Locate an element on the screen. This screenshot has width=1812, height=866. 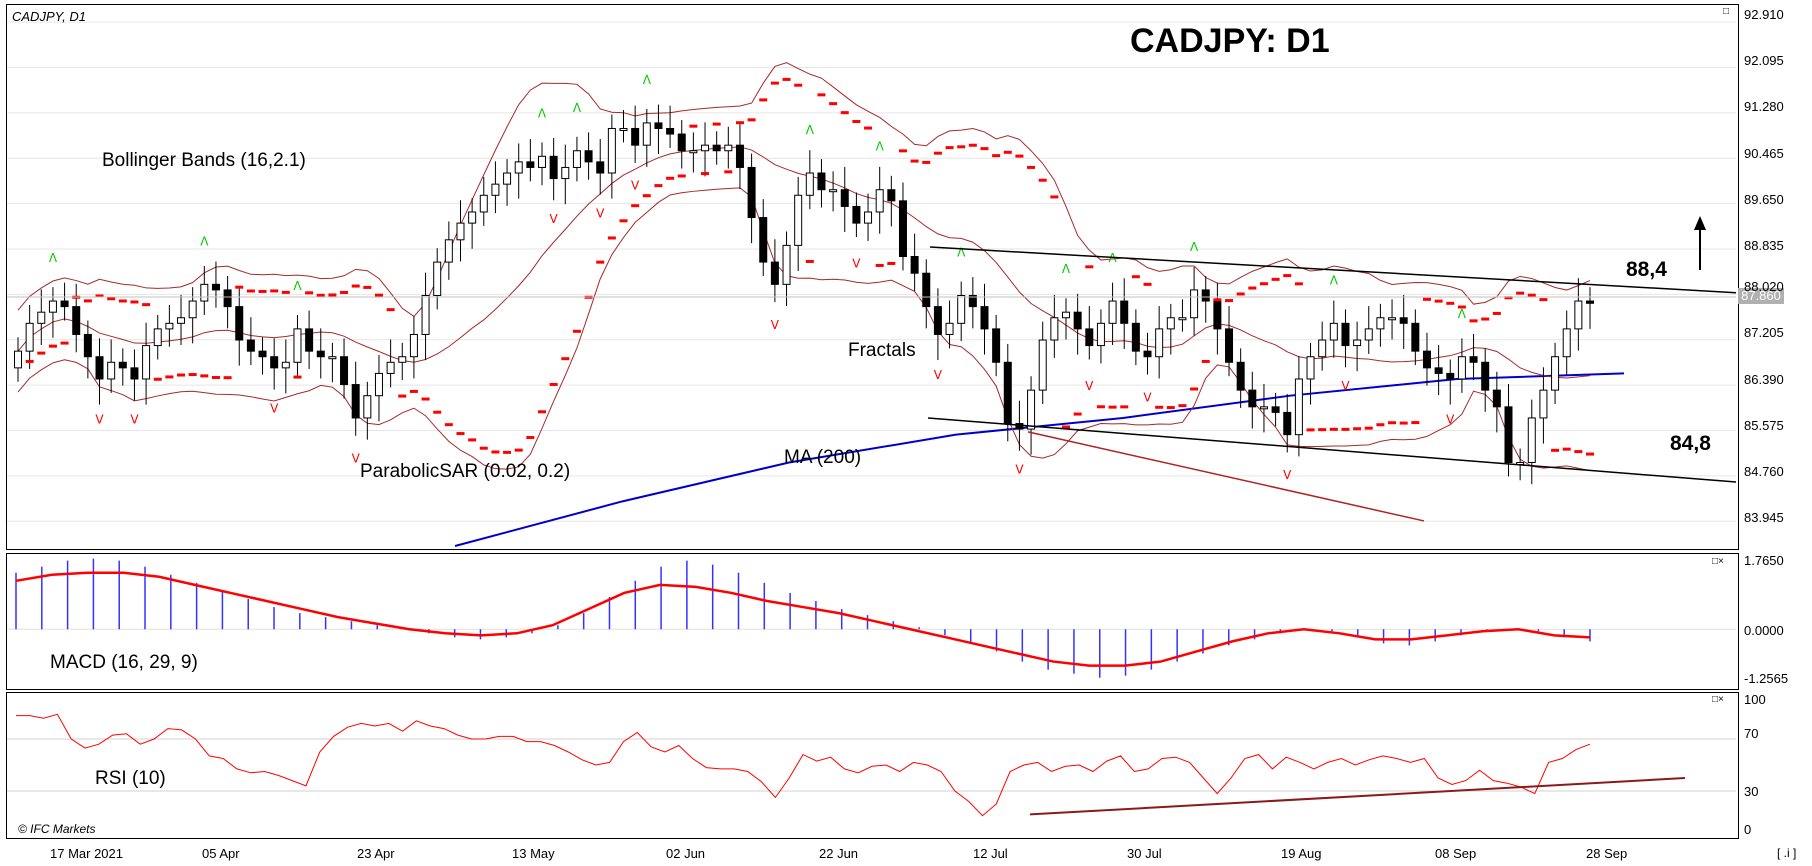
macd-tick: 1.7650 is located at coordinates (1764, 560).